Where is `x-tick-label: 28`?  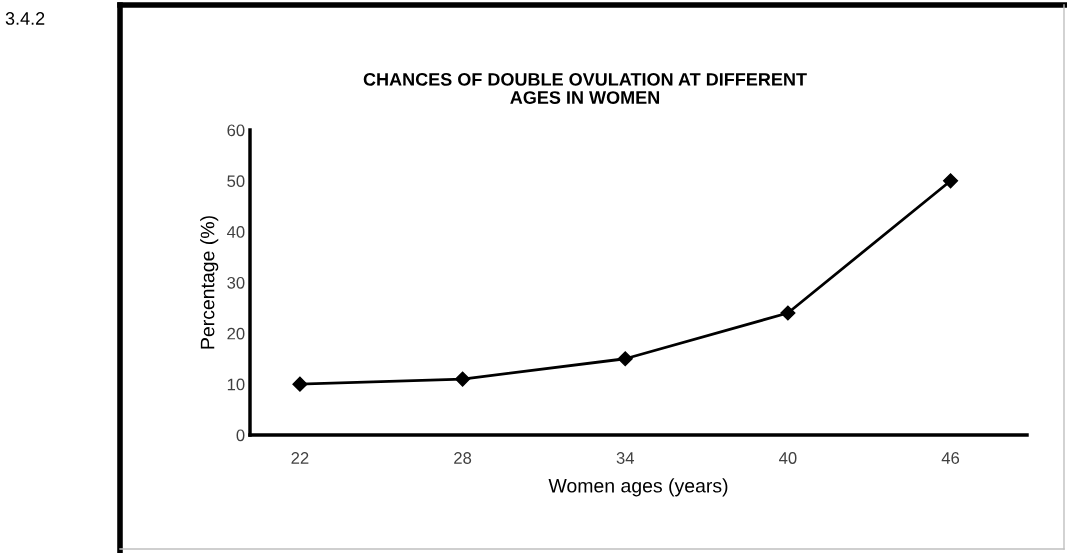
x-tick-label: 28 is located at coordinates (463, 458).